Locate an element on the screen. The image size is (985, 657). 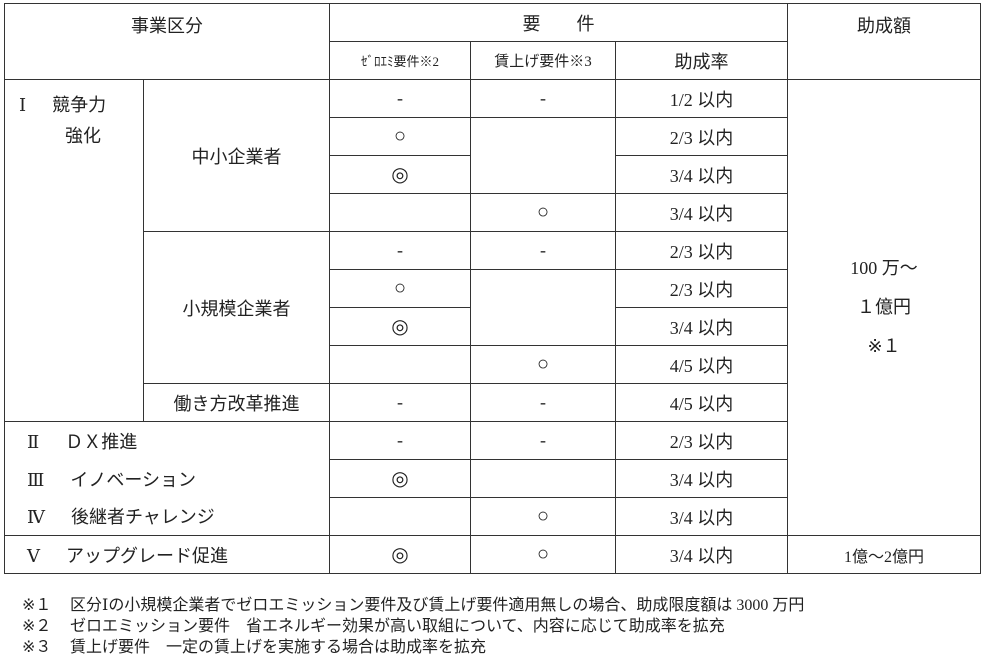
header-category: 事業区分 is located at coordinates (167, 41).